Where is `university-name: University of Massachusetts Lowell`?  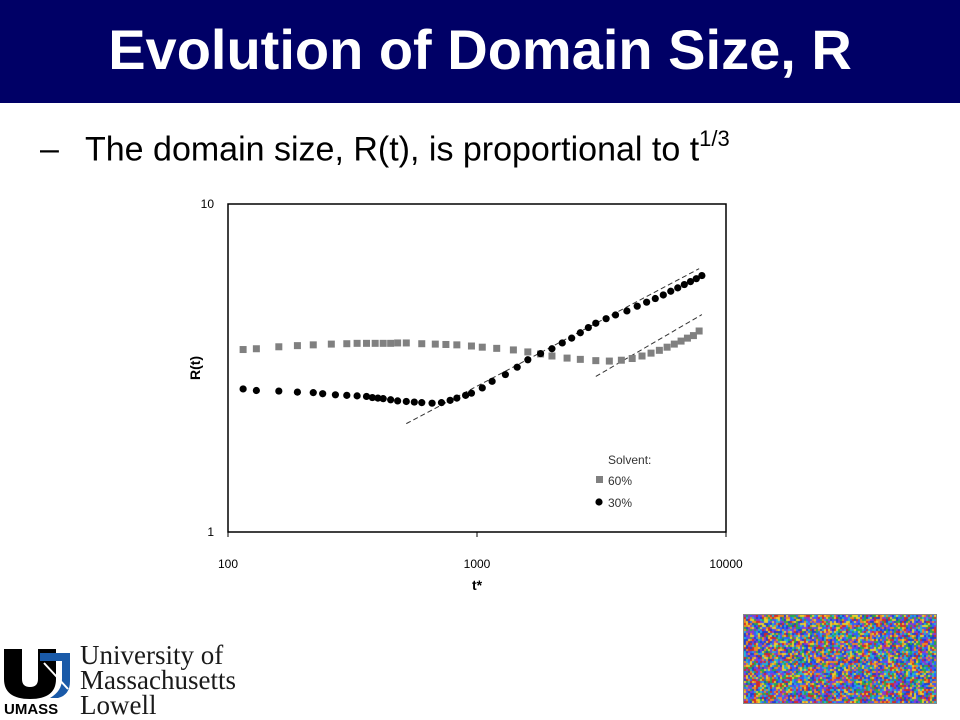 university-name: University of Massachusetts Lowell is located at coordinates (158, 679).